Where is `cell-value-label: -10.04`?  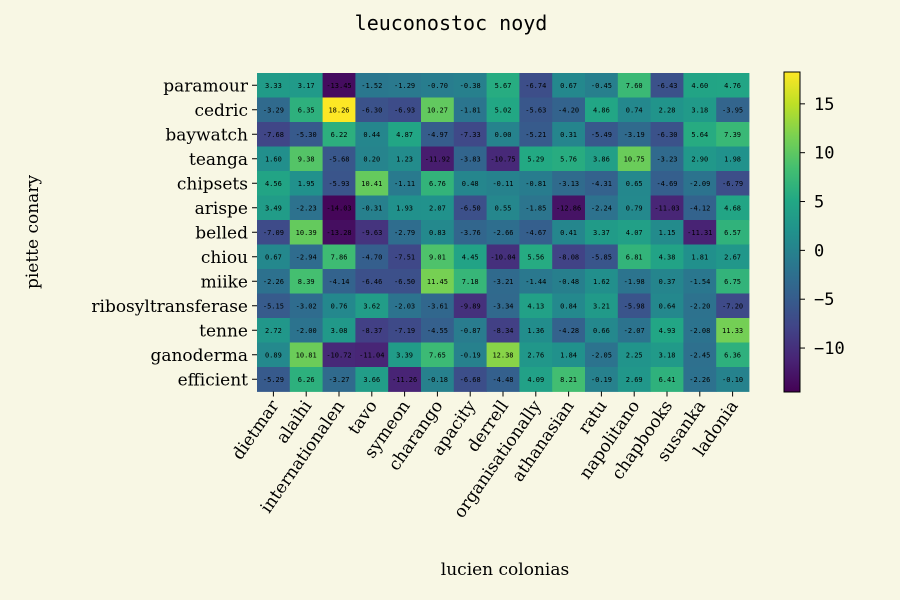 cell-value-label: -10.04 is located at coordinates (502, 257).